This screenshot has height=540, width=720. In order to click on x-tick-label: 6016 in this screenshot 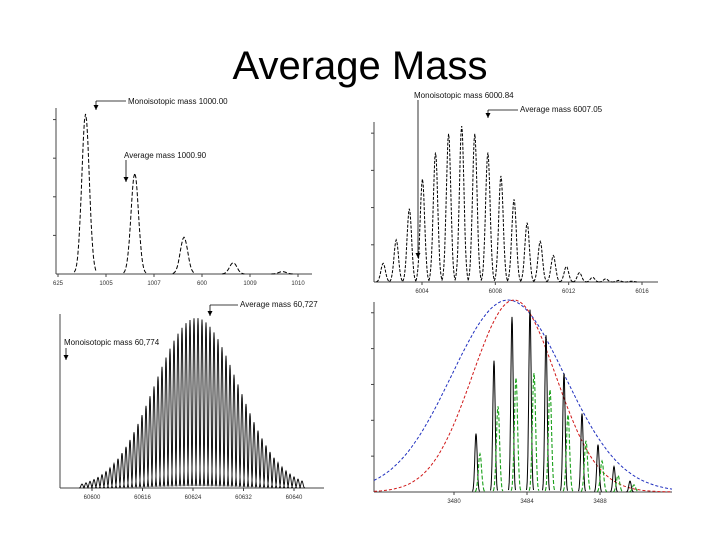, I will do `click(642, 292)`.